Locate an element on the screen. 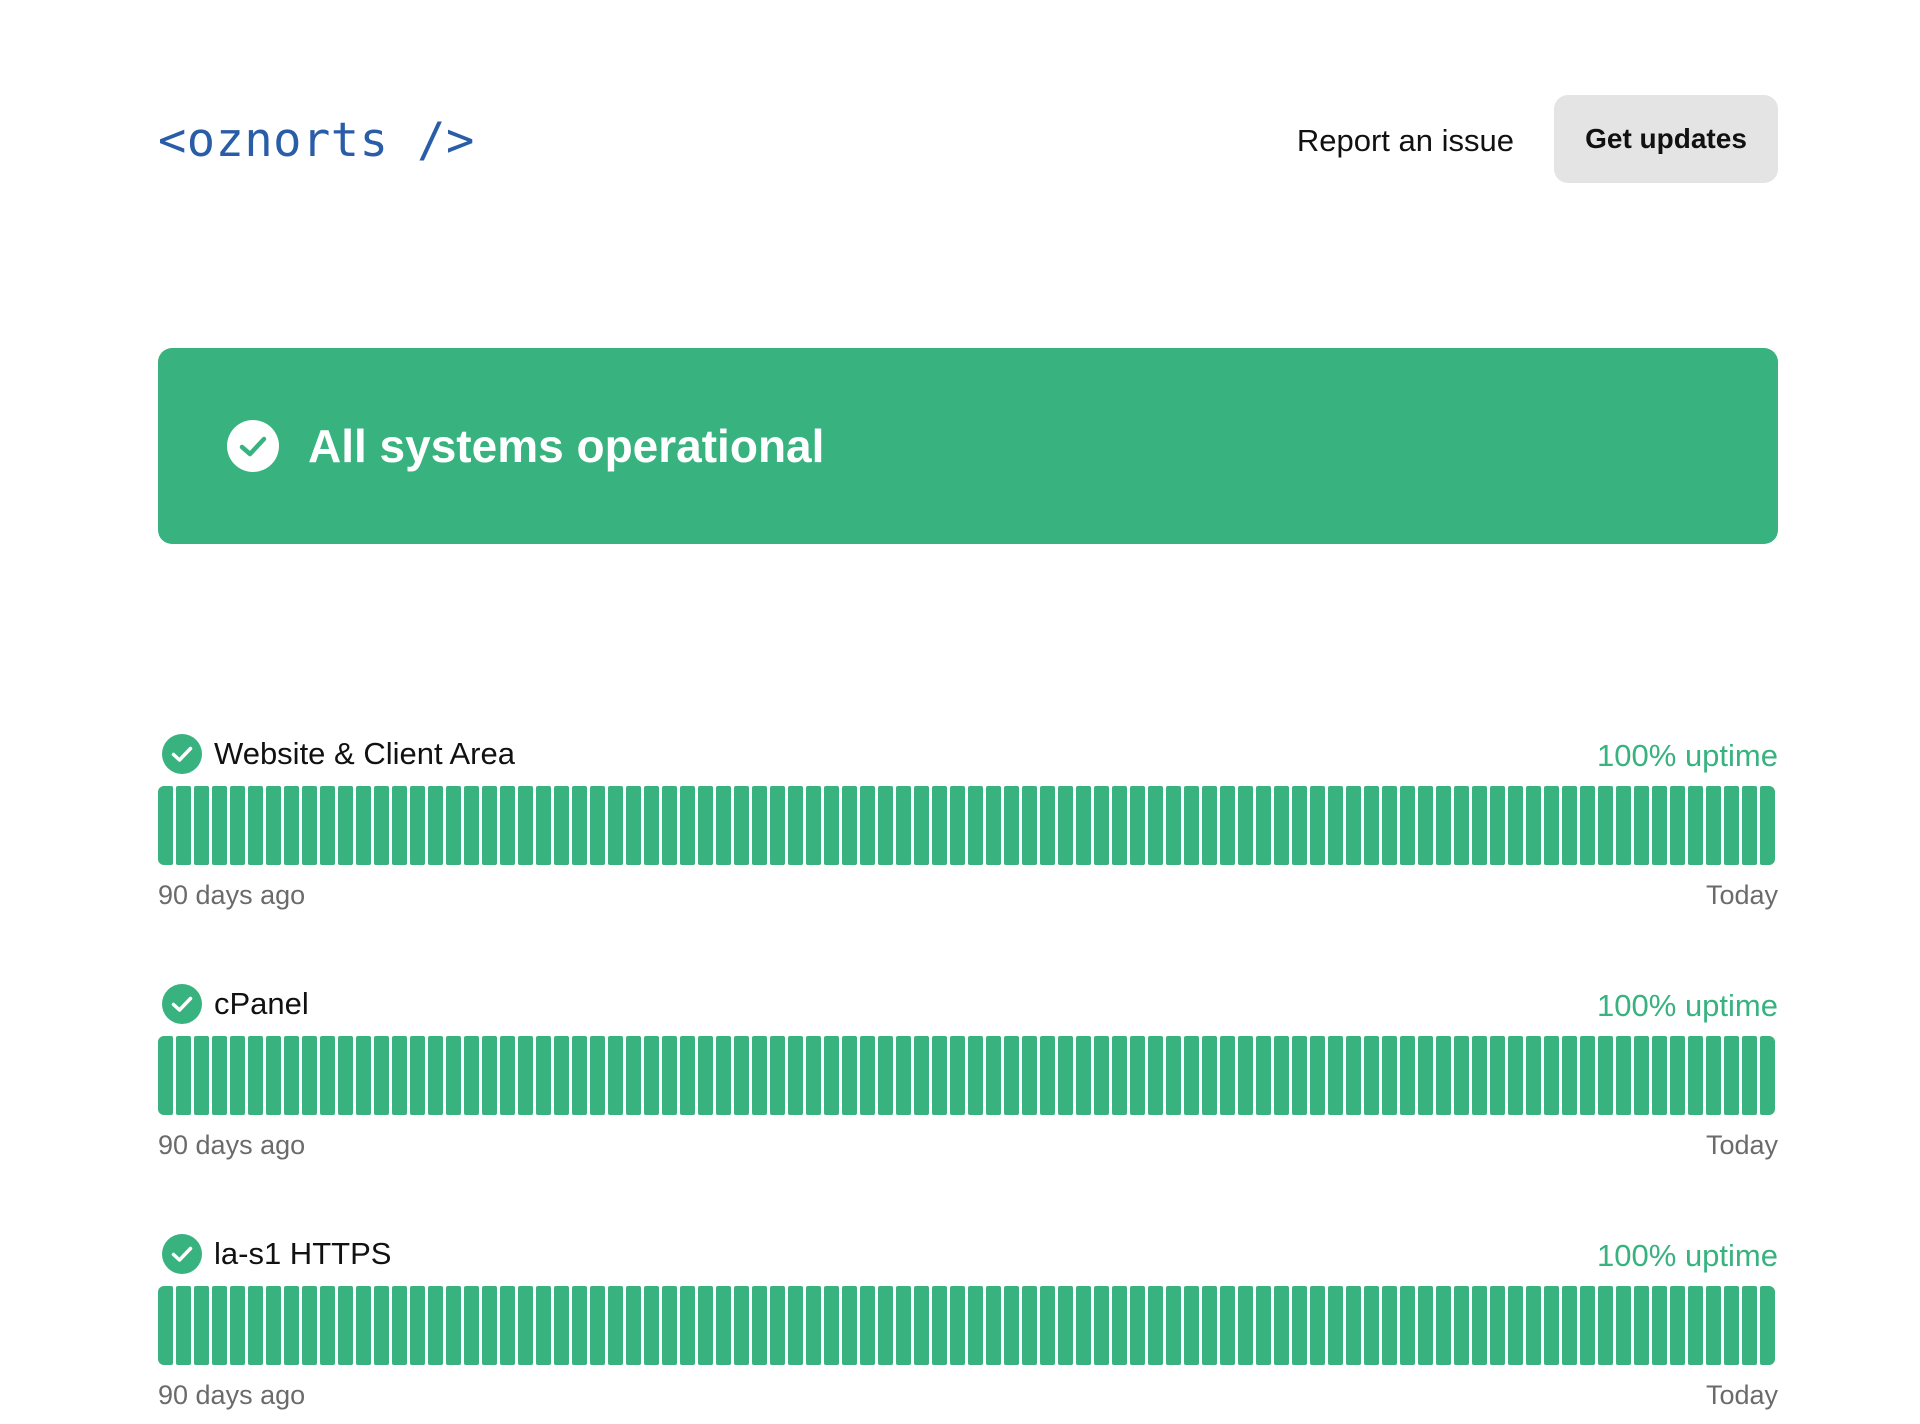 The height and width of the screenshot is (1424, 1920). logo: <oznorts /> is located at coordinates (316, 140).